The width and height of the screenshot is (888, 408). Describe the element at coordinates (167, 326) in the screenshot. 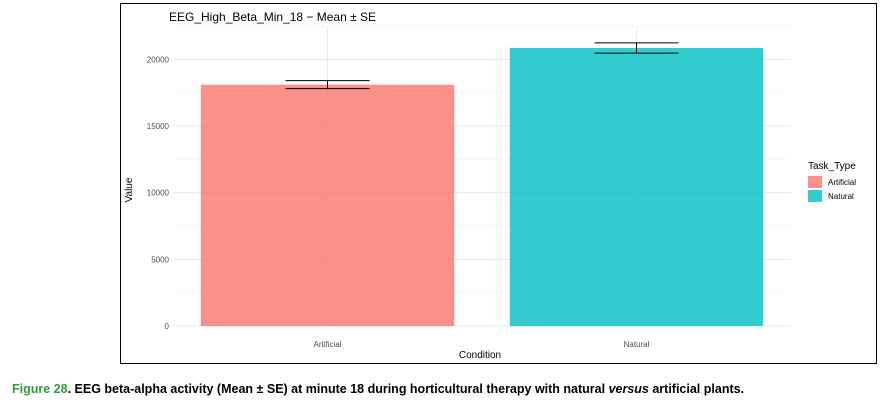

I see `y-tick-label: 0` at that location.